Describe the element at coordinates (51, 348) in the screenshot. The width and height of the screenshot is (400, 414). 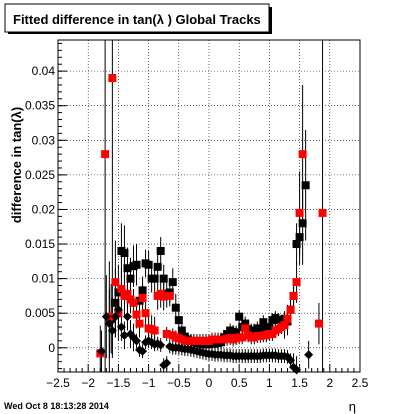
I see `y-tick-label: 0` at that location.